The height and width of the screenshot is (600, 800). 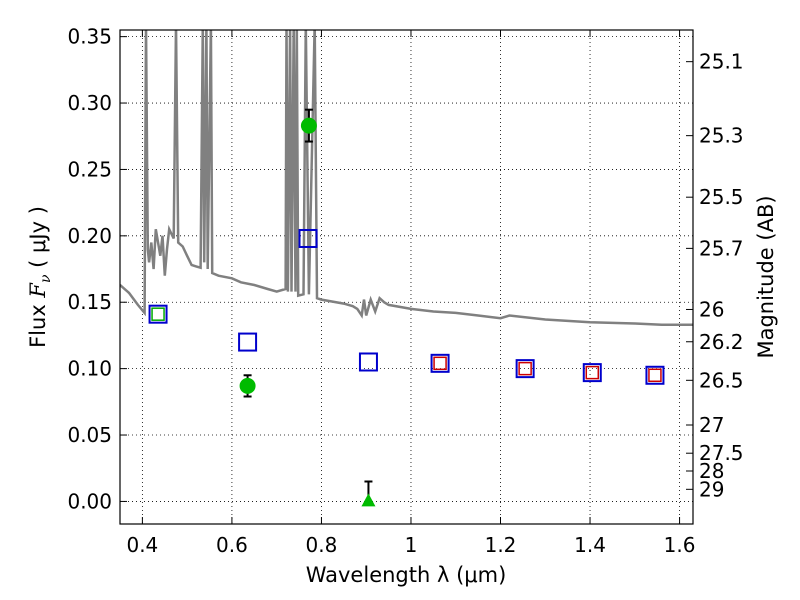 I want to click on magnitude-tick-label: 25.7, so click(x=721, y=248).